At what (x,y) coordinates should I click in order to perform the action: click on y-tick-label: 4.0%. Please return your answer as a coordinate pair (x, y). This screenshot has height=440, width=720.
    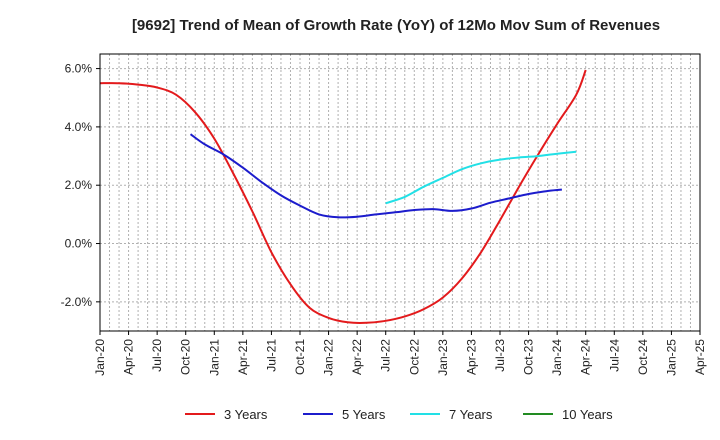
    Looking at the image, I should click on (79, 127).